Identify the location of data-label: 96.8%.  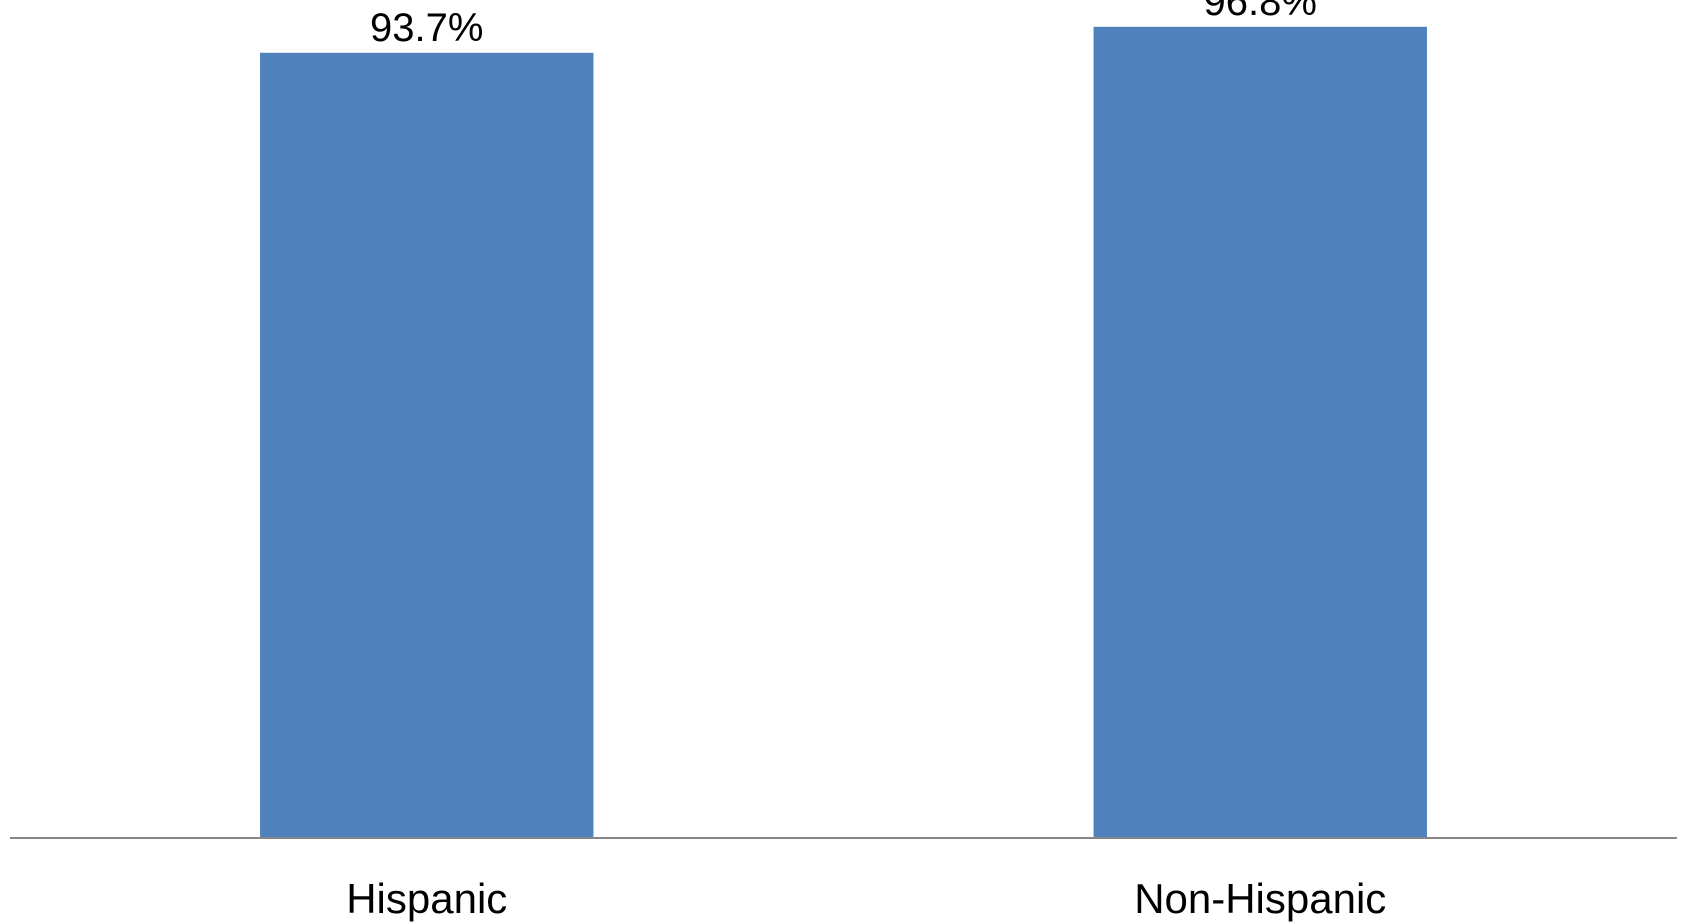
(1260, 12).